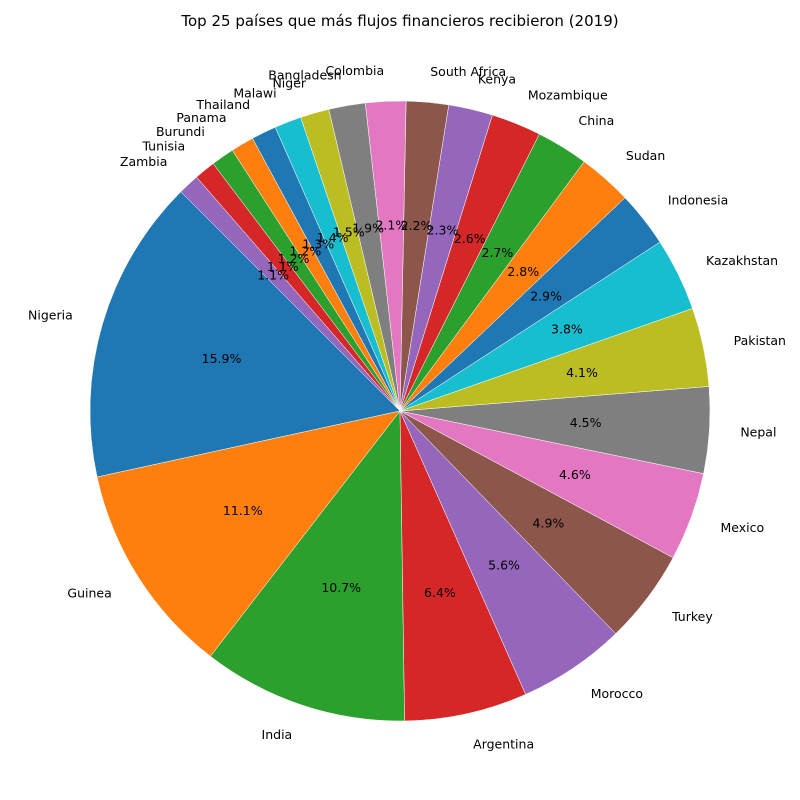  What do you see at coordinates (546, 295) in the screenshot?
I see `slice-percent-indonesia: 2.9%` at bounding box center [546, 295].